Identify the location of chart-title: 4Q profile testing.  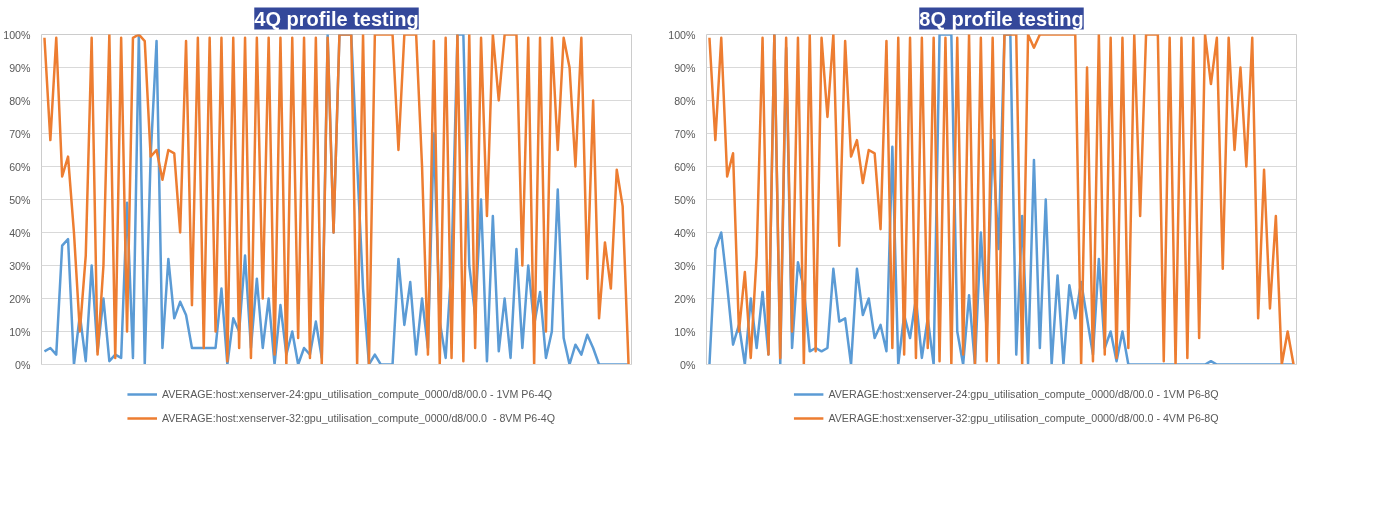
(336, 18).